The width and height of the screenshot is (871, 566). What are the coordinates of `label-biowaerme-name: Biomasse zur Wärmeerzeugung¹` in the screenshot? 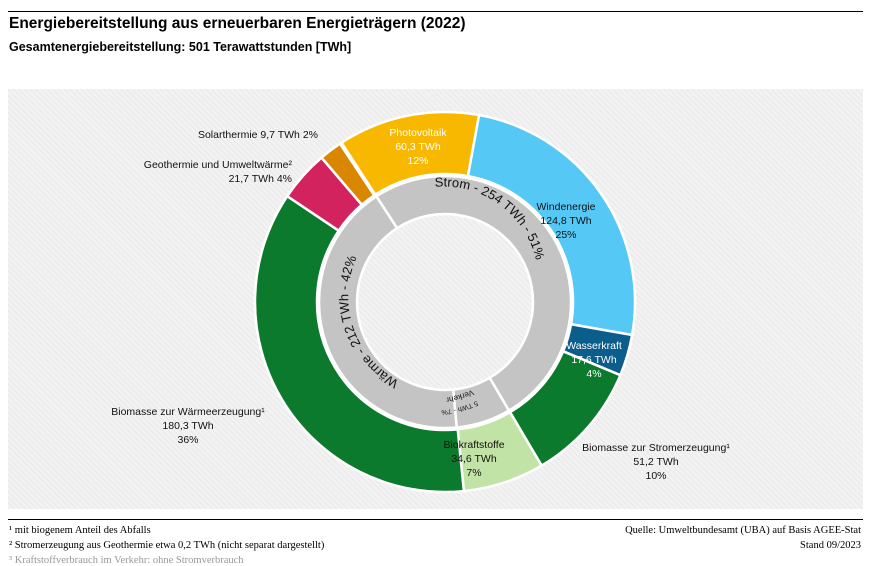 It's located at (188, 412).